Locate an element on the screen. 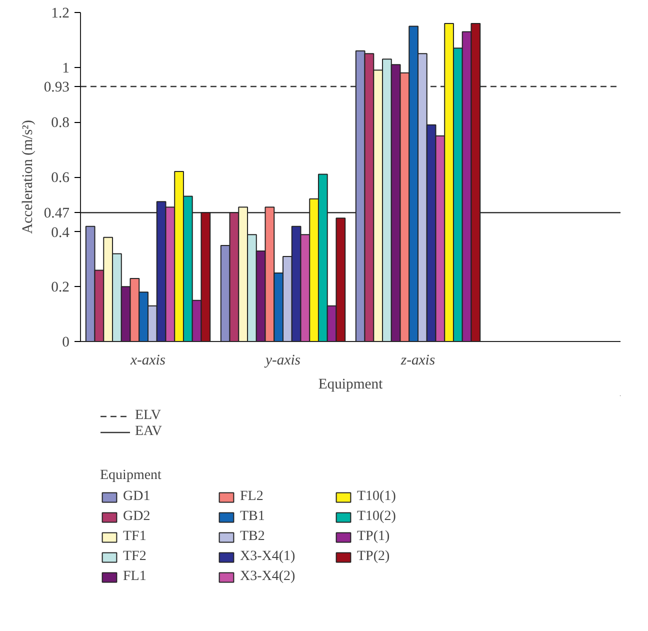  legend-label: EAV is located at coordinates (148, 432).